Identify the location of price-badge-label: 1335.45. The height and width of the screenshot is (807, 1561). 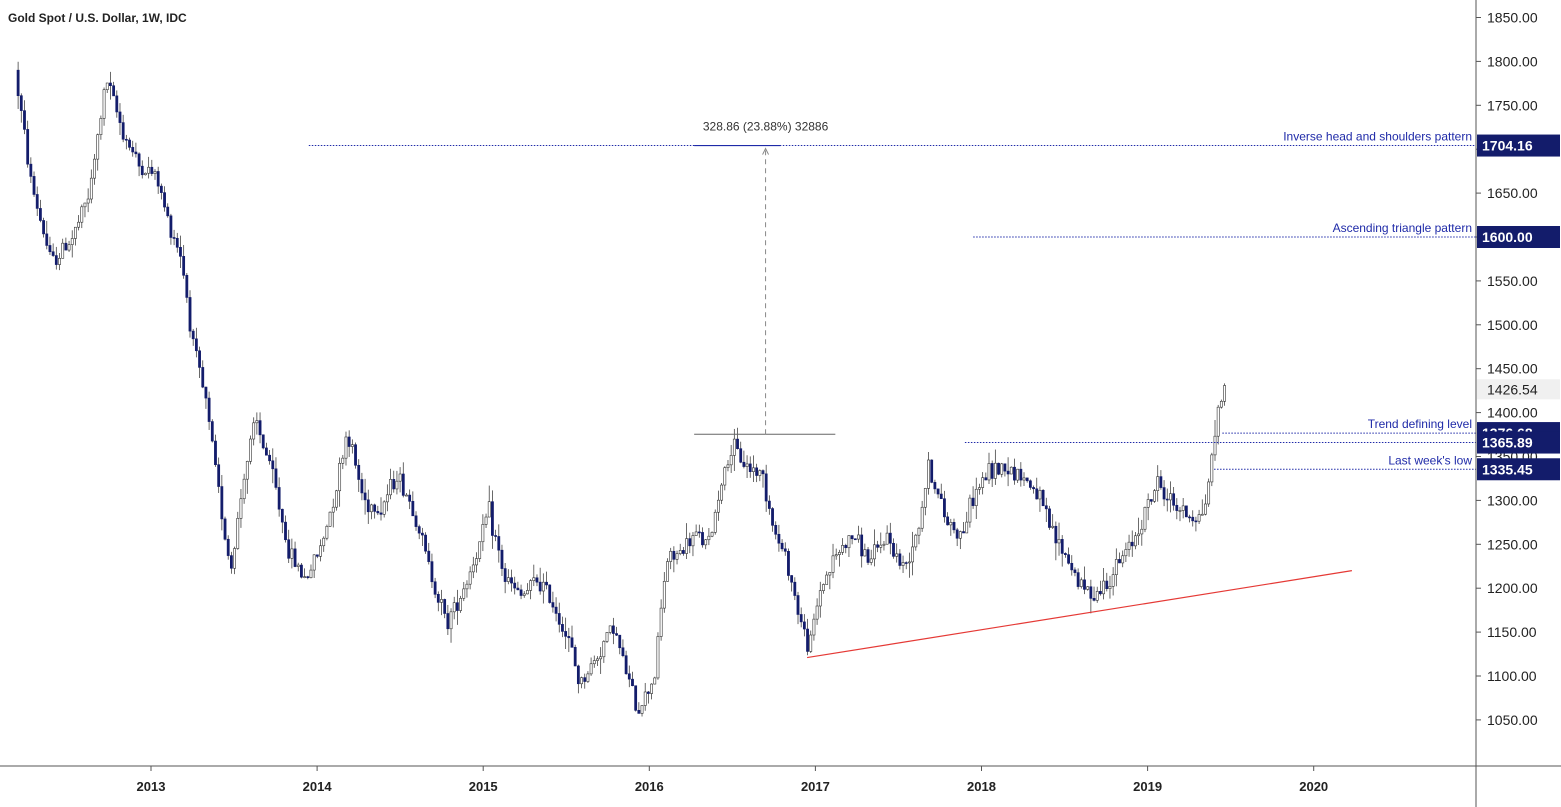
(1507, 469).